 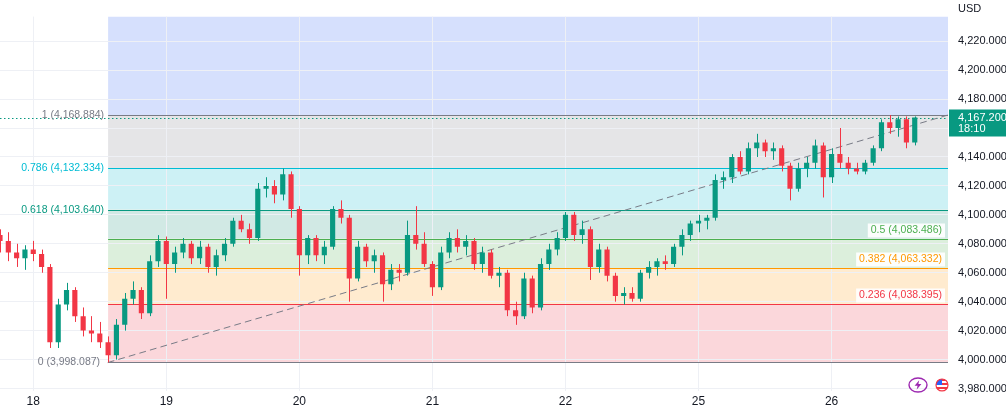 I want to click on y-tick-label: 4,080.000, so click(x=982, y=242).